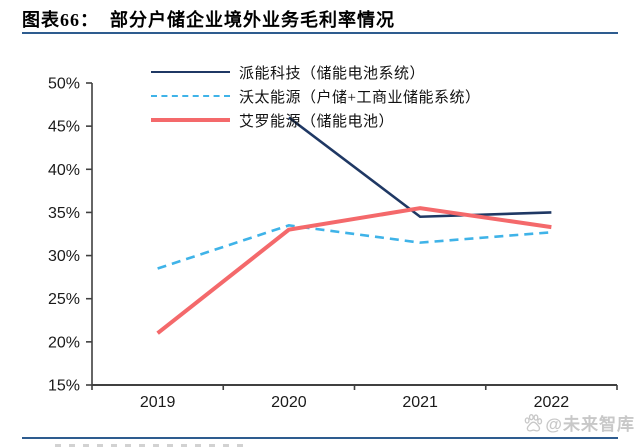 This screenshot has height=447, width=640. I want to click on legend-item: 沃太能源（户储+工商业储能系统）, so click(315, 96).